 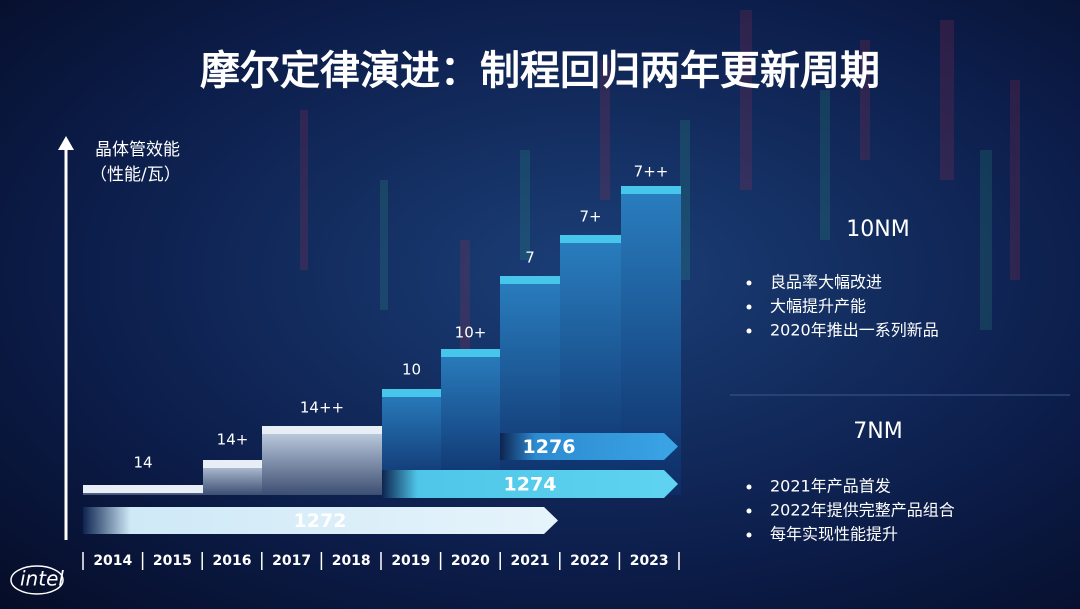 What do you see at coordinates (410, 561) in the screenshot?
I see `year-label: 2019` at bounding box center [410, 561].